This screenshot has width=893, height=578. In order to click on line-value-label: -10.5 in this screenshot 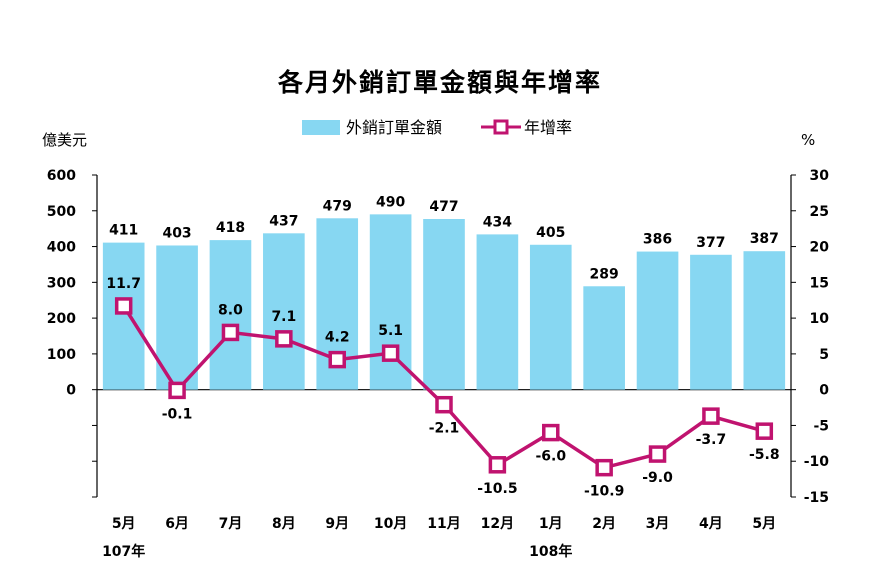, I will do `click(497, 489)`.